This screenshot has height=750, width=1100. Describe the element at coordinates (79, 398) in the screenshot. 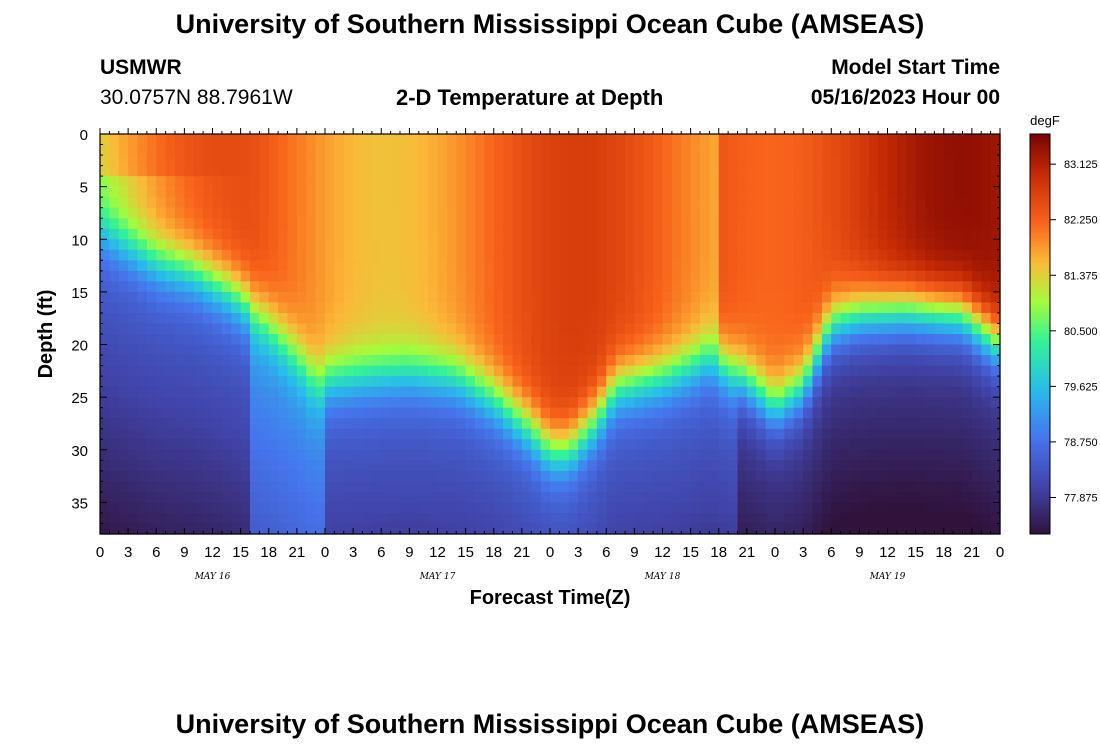

I see `y-tick-label: 25` at that location.